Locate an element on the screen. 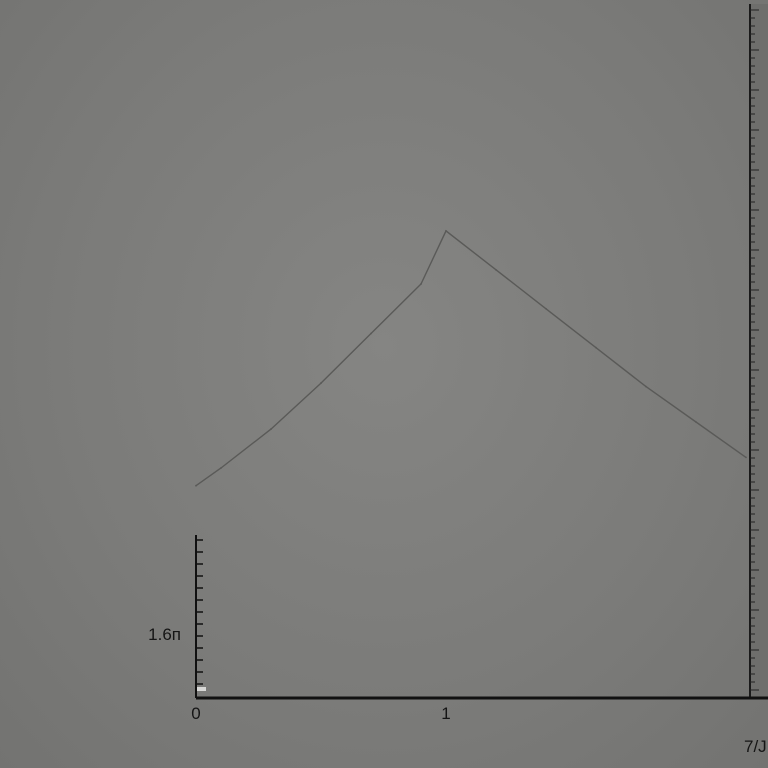 The height and width of the screenshot is (768, 768). y-tick-label: 1.6п is located at coordinates (164, 634).